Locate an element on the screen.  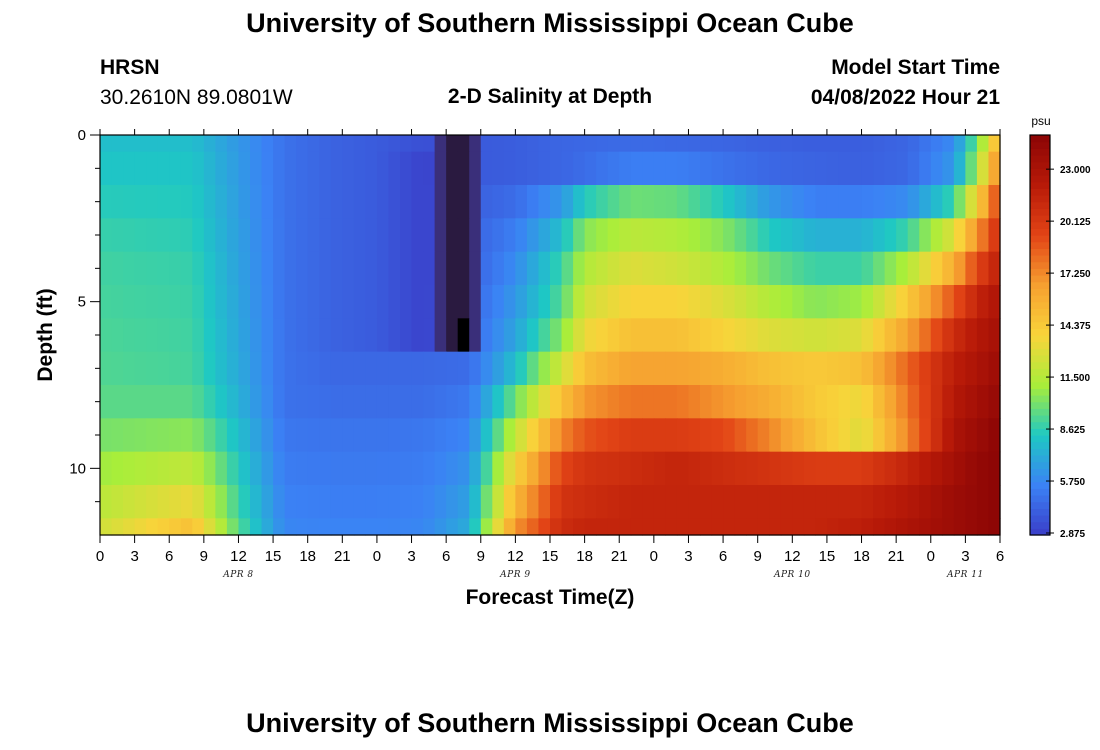
x-tick-label: 12 is located at coordinates (515, 556).